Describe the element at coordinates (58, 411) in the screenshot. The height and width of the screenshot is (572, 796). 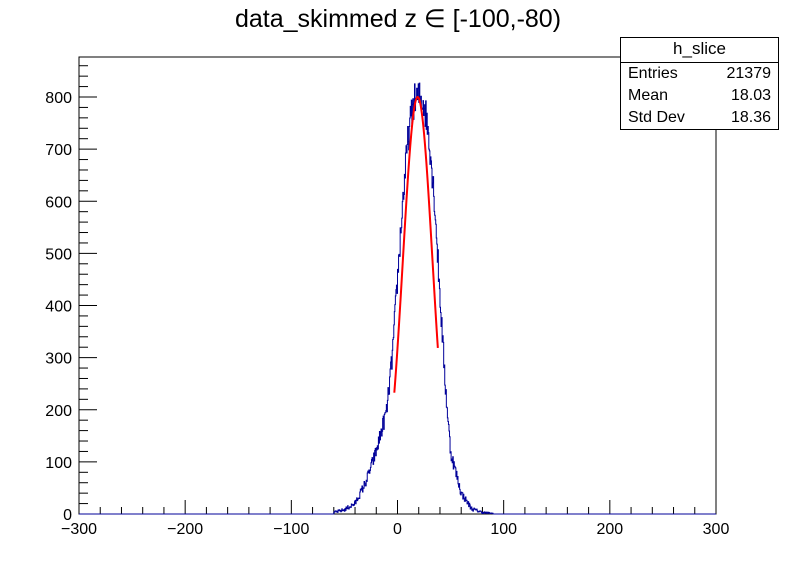
I see `y-tick-label: 200` at that location.